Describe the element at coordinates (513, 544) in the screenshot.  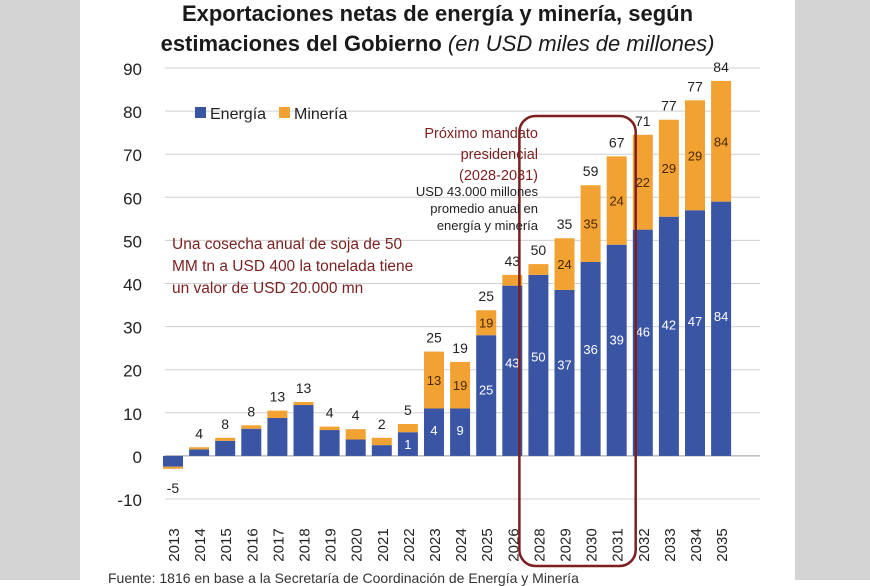
I see `x-tick-label: 2026` at that location.